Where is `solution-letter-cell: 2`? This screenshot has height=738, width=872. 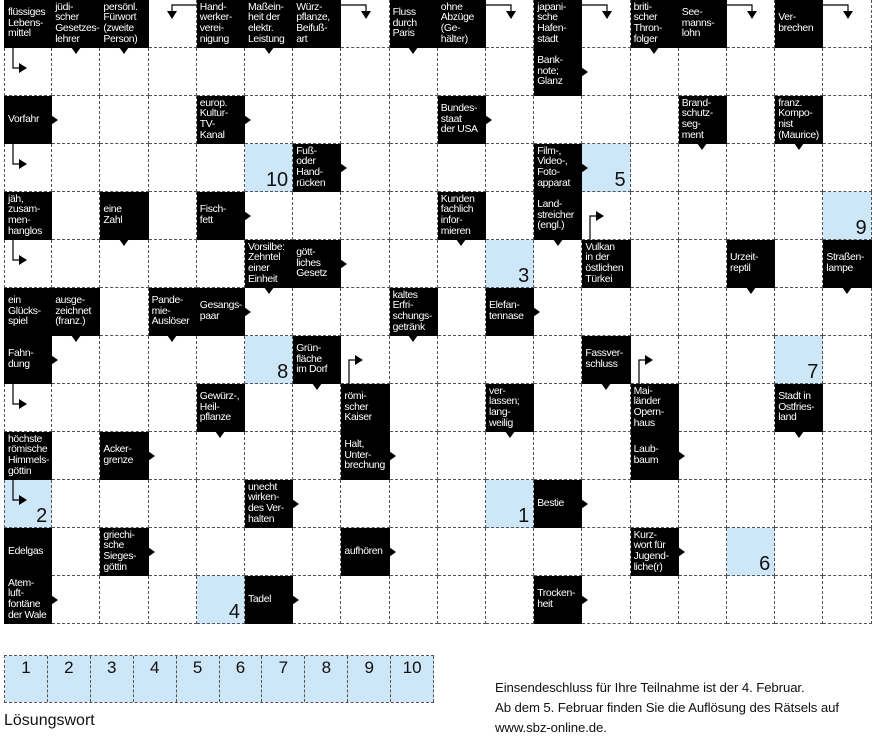
solution-letter-cell: 2 is located at coordinates (28, 504).